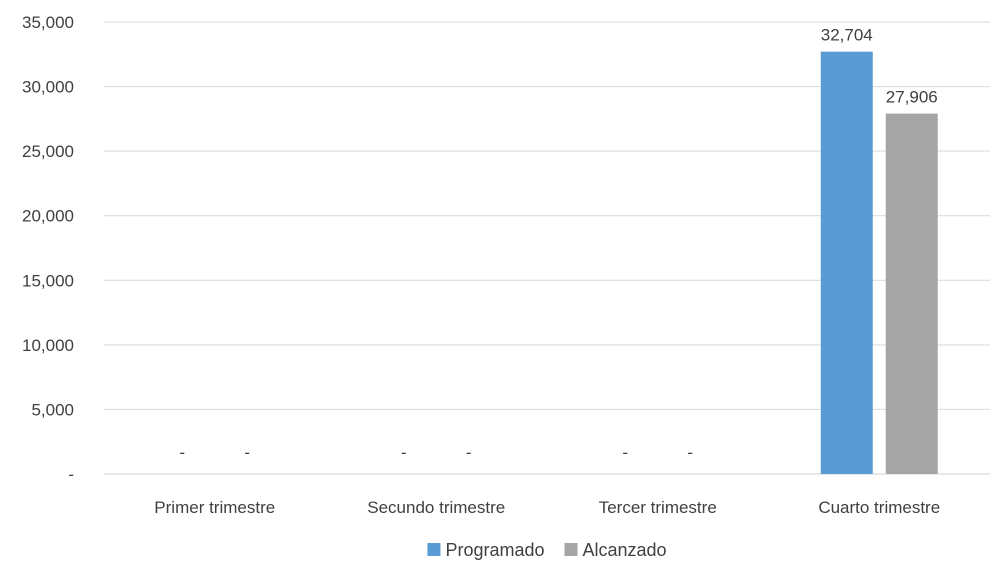 This screenshot has width=1005, height=567. I want to click on legend-item: Programado, so click(486, 550).